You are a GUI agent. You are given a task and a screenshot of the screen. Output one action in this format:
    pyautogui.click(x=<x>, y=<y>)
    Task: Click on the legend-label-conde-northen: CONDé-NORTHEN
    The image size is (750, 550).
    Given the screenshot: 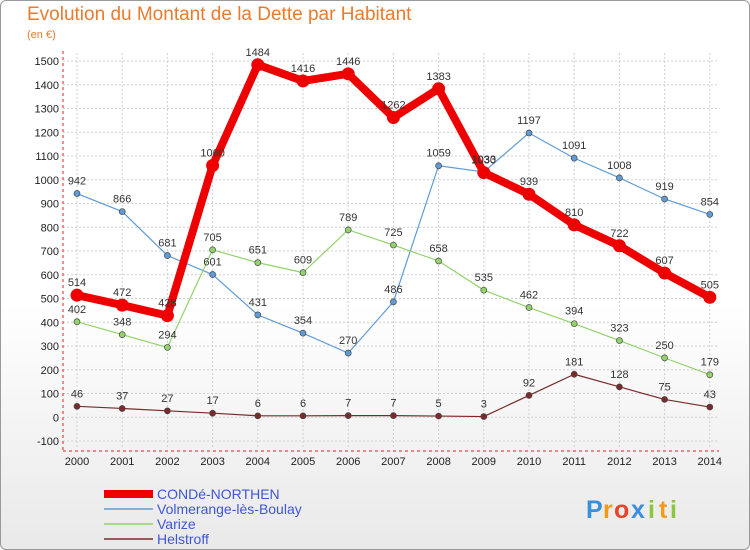 What is the action you would take?
    pyautogui.click(x=218, y=494)
    